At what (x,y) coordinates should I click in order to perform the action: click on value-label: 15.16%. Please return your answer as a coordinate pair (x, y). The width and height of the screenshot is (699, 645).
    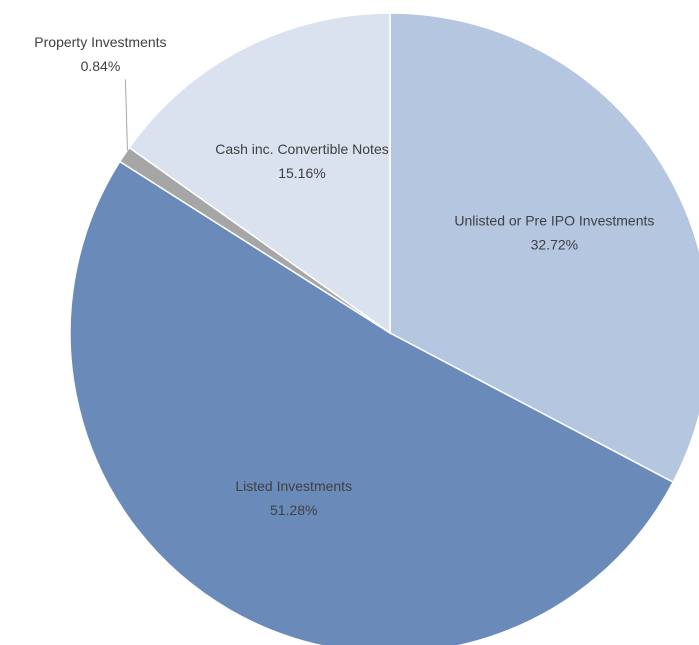
    Looking at the image, I should click on (301, 173).